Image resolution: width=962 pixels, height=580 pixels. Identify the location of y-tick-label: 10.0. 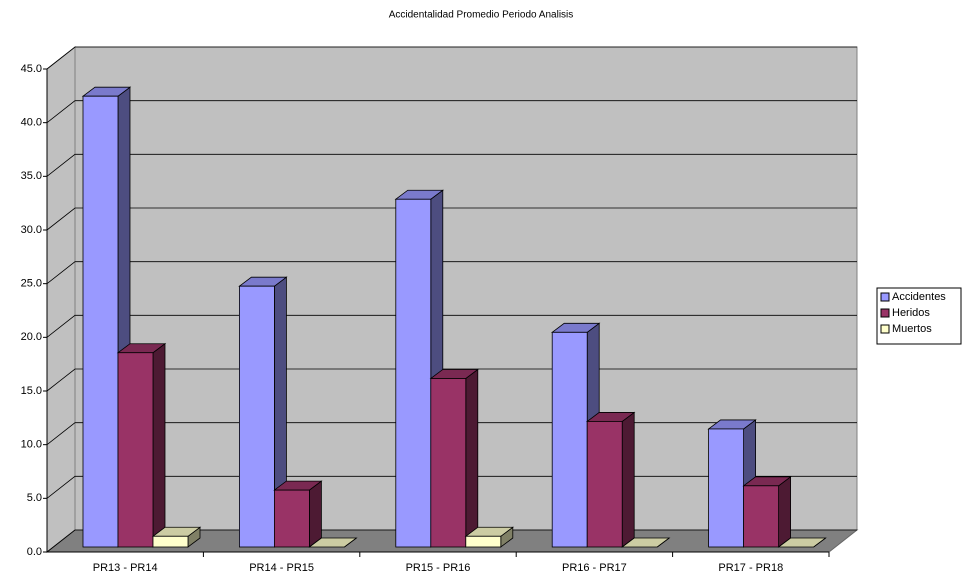
(31, 445).